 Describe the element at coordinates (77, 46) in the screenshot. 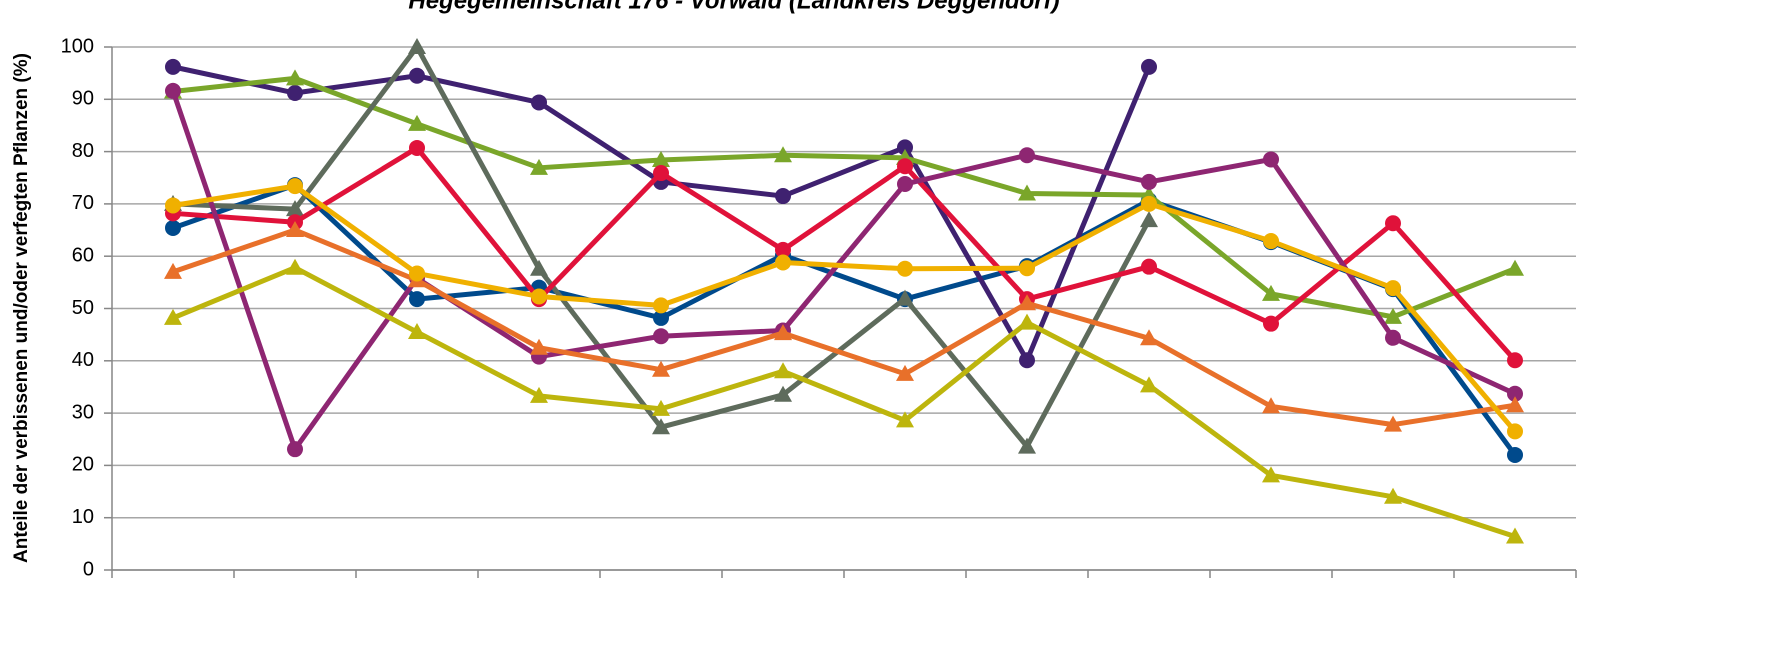

I see `y-tick-label: 100` at that location.